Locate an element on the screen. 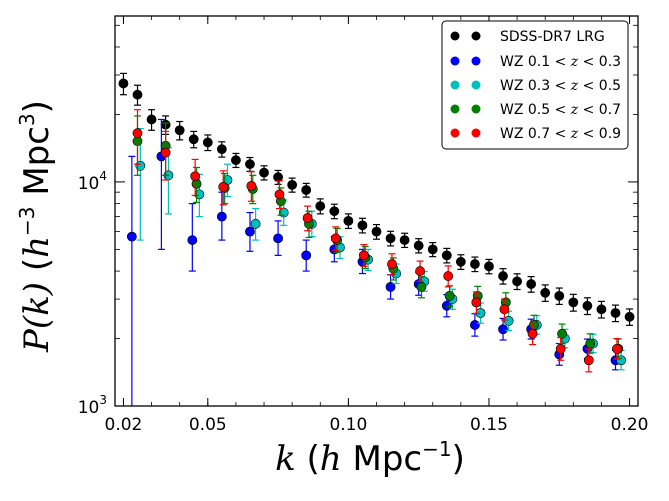 This screenshot has height=501, width=669. legend-label-wz-01-03: WZ 0.1 < z < 0.3 is located at coordinates (560, 62).